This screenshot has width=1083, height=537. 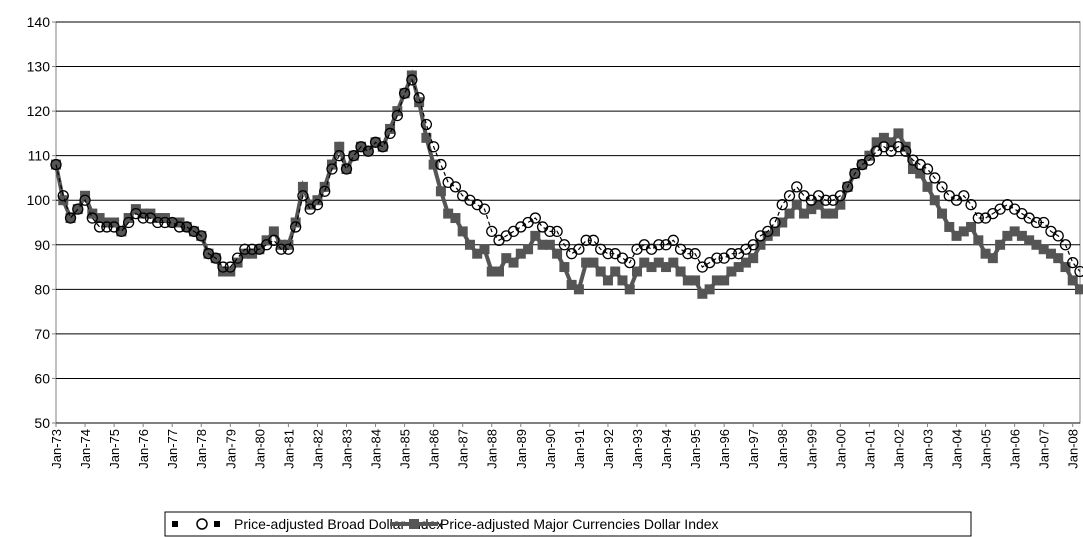 I want to click on x-tick-label: Jan-74, so click(x=85, y=449).